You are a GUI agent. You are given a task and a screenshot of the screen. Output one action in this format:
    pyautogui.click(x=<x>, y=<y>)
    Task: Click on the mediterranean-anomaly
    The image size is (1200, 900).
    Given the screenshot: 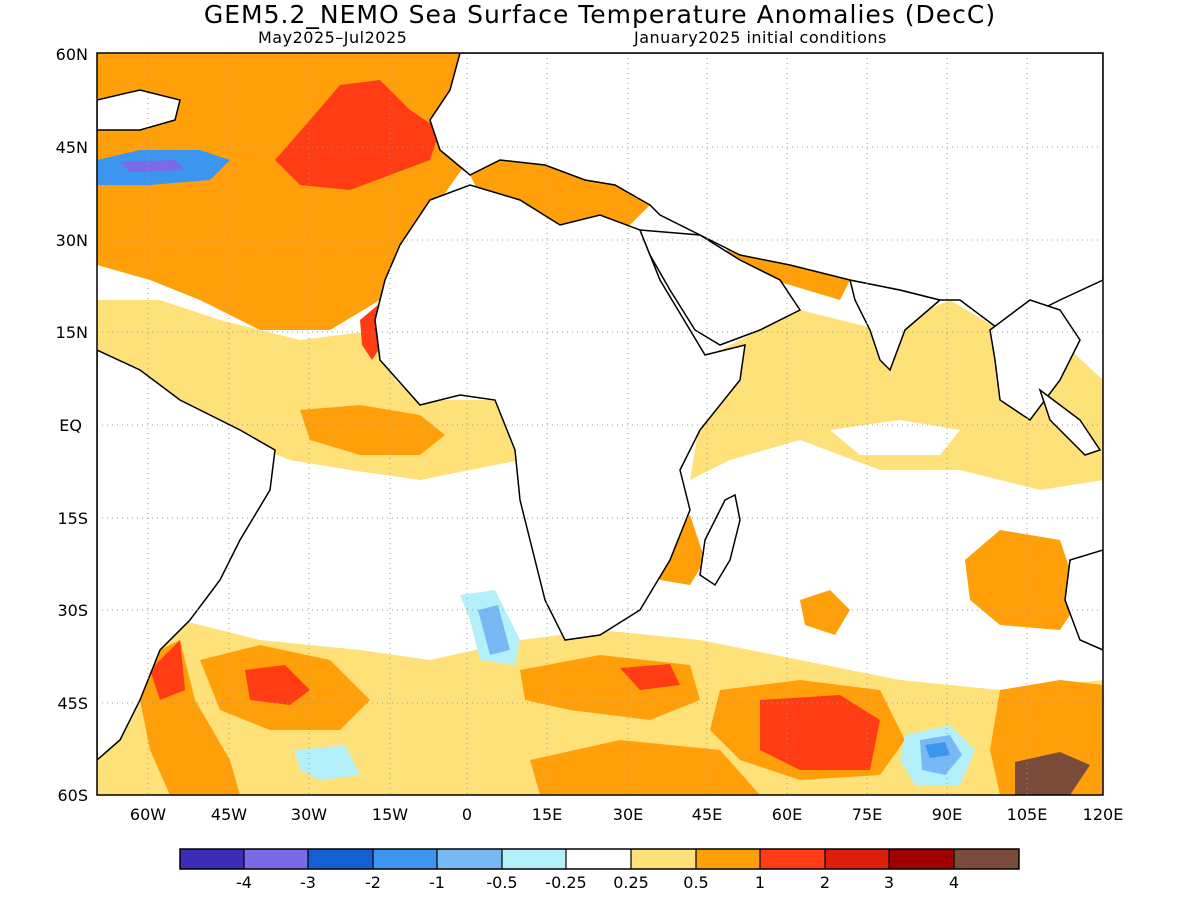 What is the action you would take?
    pyautogui.click(x=560, y=195)
    